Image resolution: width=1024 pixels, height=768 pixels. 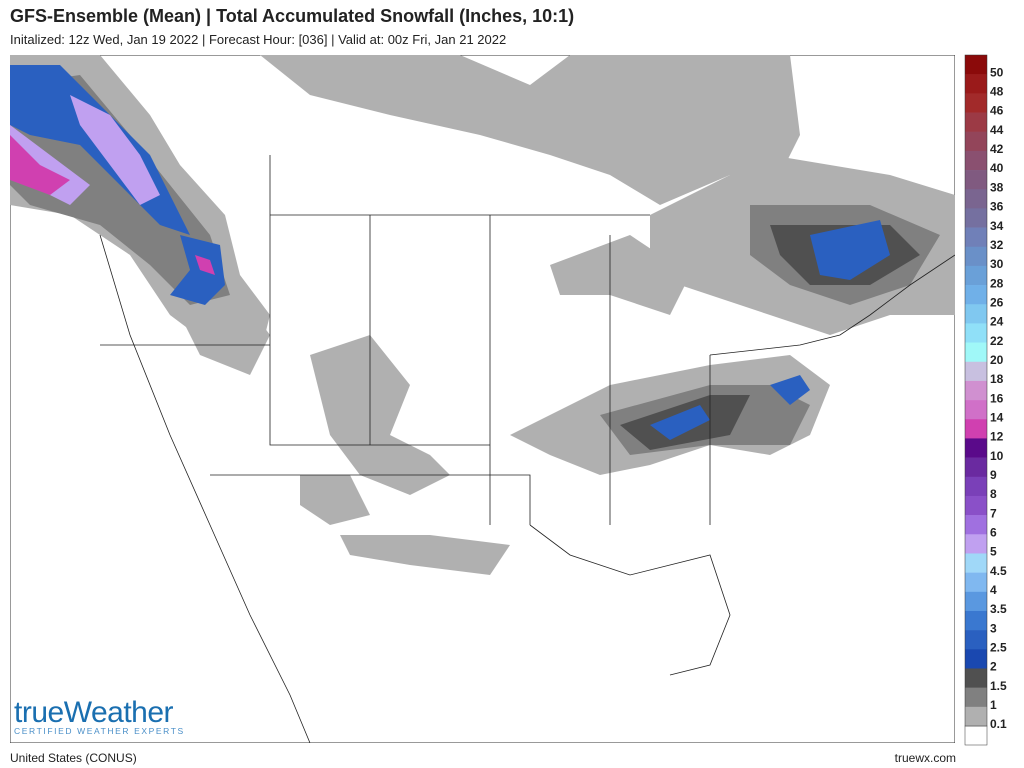 I want to click on legend-label: 1.5, so click(x=998, y=686).